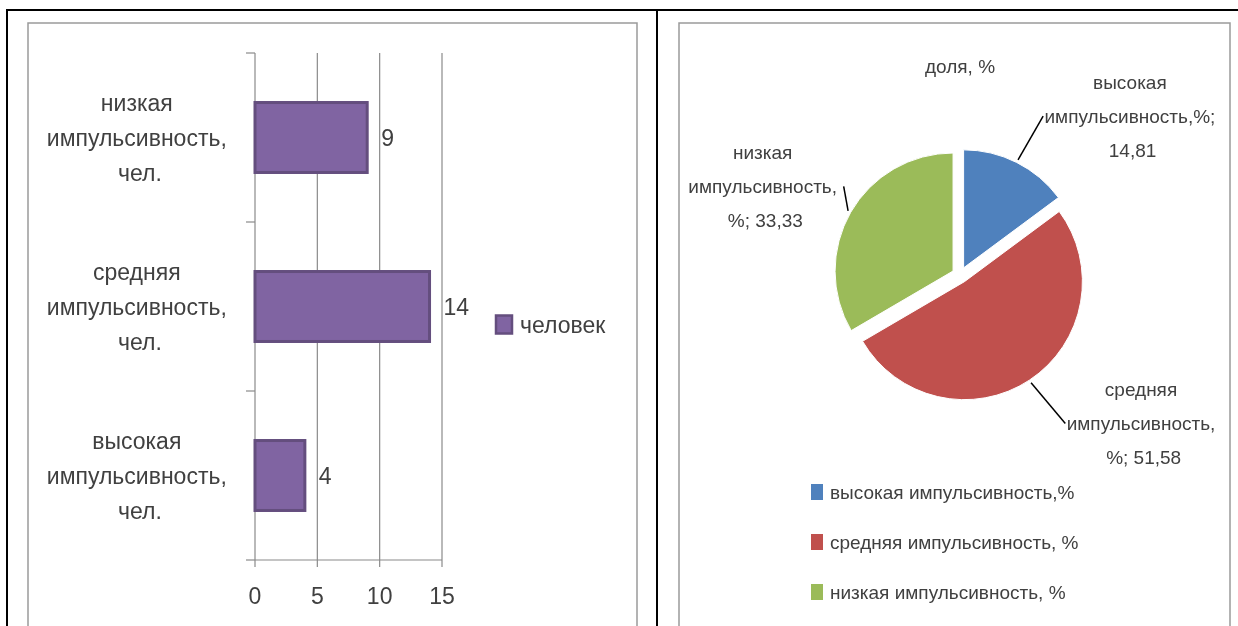 The width and height of the screenshot is (1238, 626). I want to click on data-label: низкая импульсивность, %; 33,33, so click(765, 187).